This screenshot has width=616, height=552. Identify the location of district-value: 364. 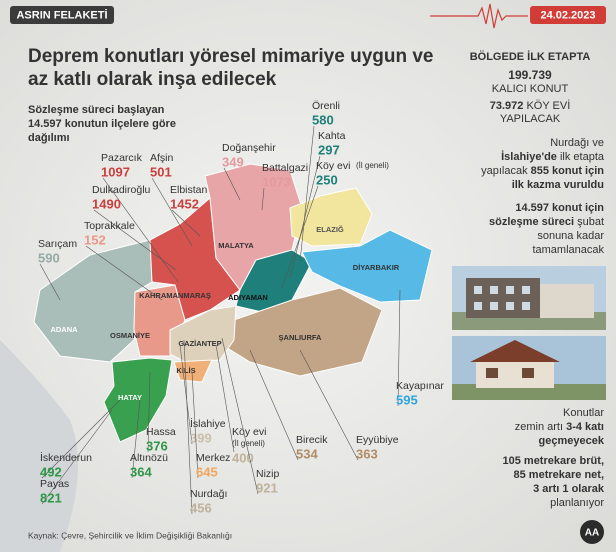
(141, 471).